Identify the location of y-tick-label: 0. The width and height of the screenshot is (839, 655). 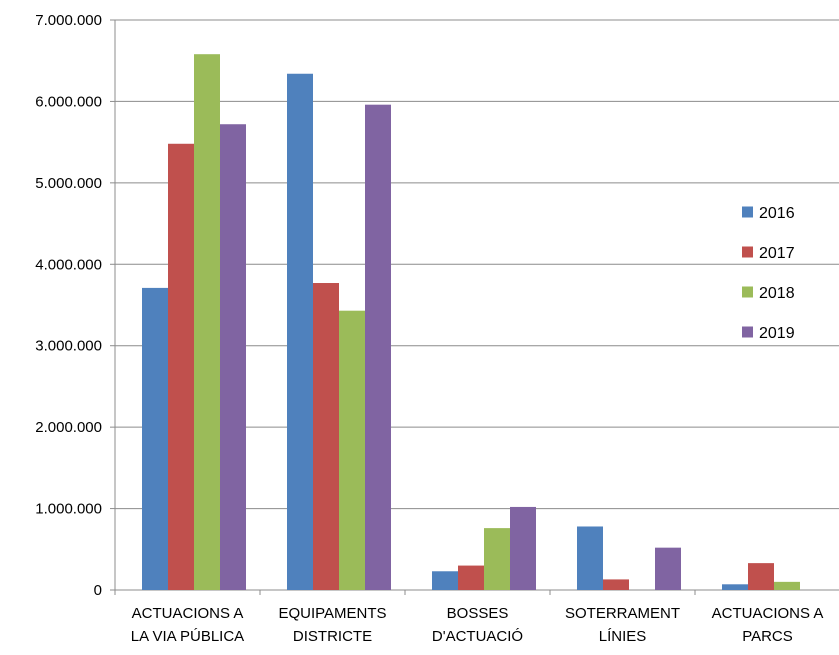
(98, 590).